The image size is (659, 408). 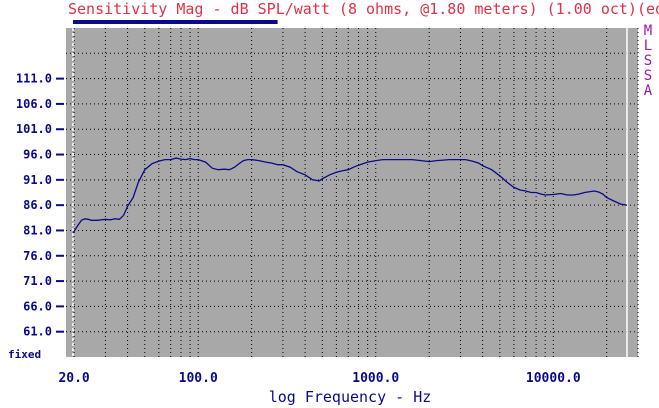 I want to click on x-axis-ticks: 20.0 100.0 1000.0 10000.0, so click(x=319, y=378).